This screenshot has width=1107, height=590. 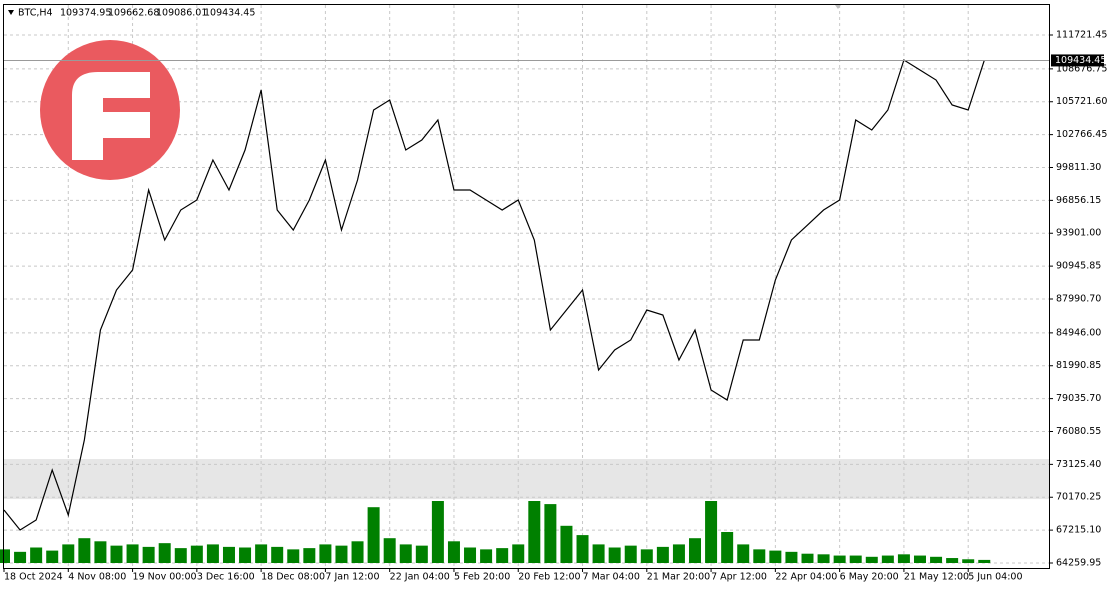 I want to click on y-tick-label: 84946.00, so click(x=1078, y=332).